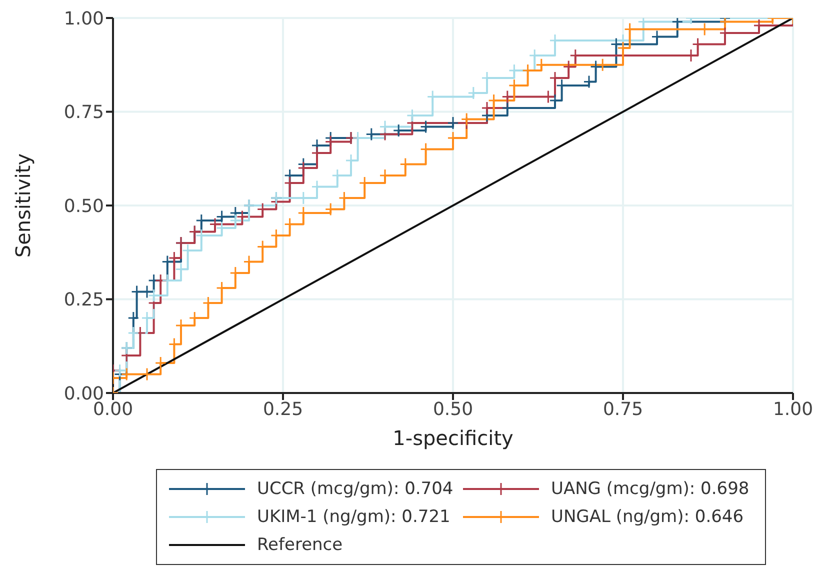 This screenshot has height=581, width=819. I want to click on x-tick-label: 0.25, so click(283, 409).